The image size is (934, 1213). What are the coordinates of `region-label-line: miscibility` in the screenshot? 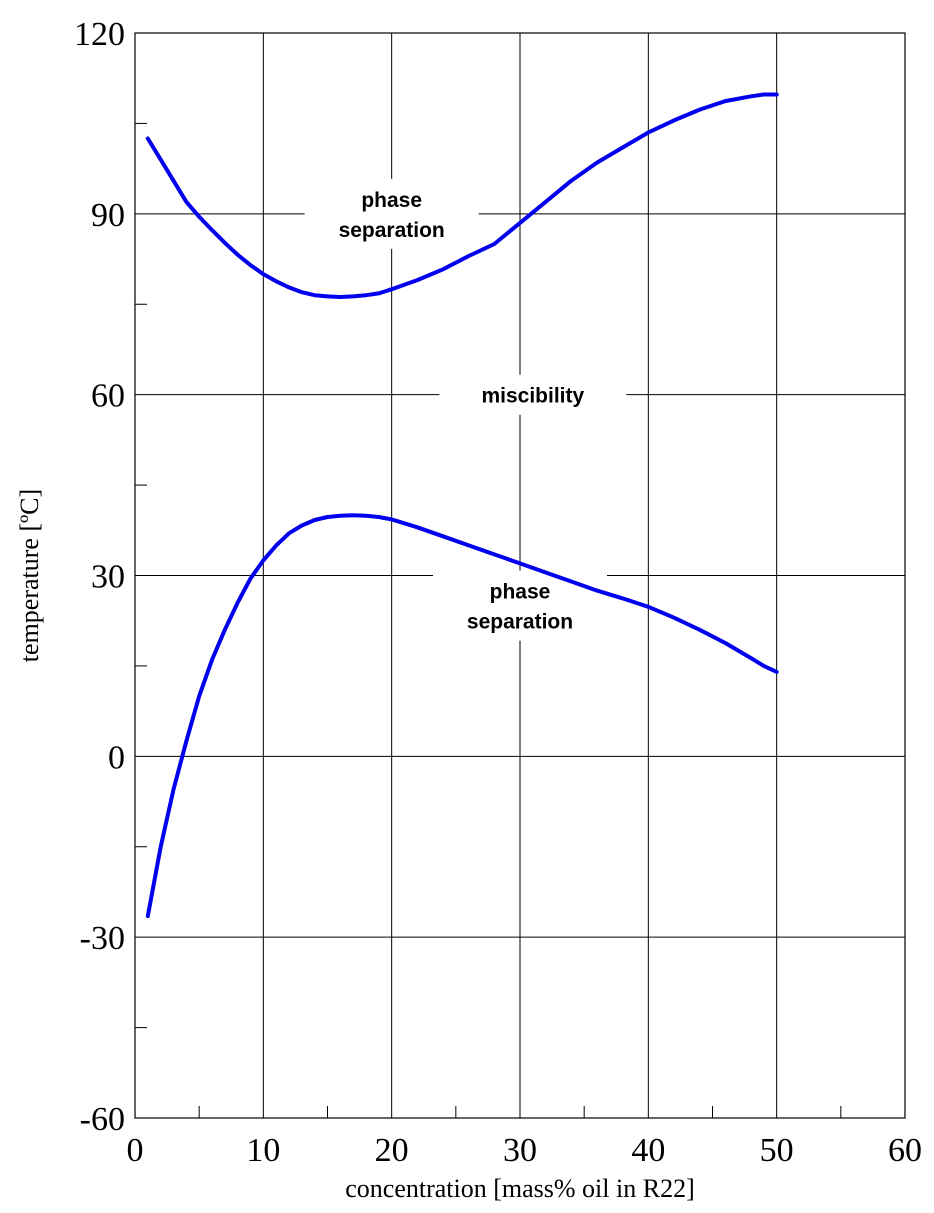 It's located at (532, 396).